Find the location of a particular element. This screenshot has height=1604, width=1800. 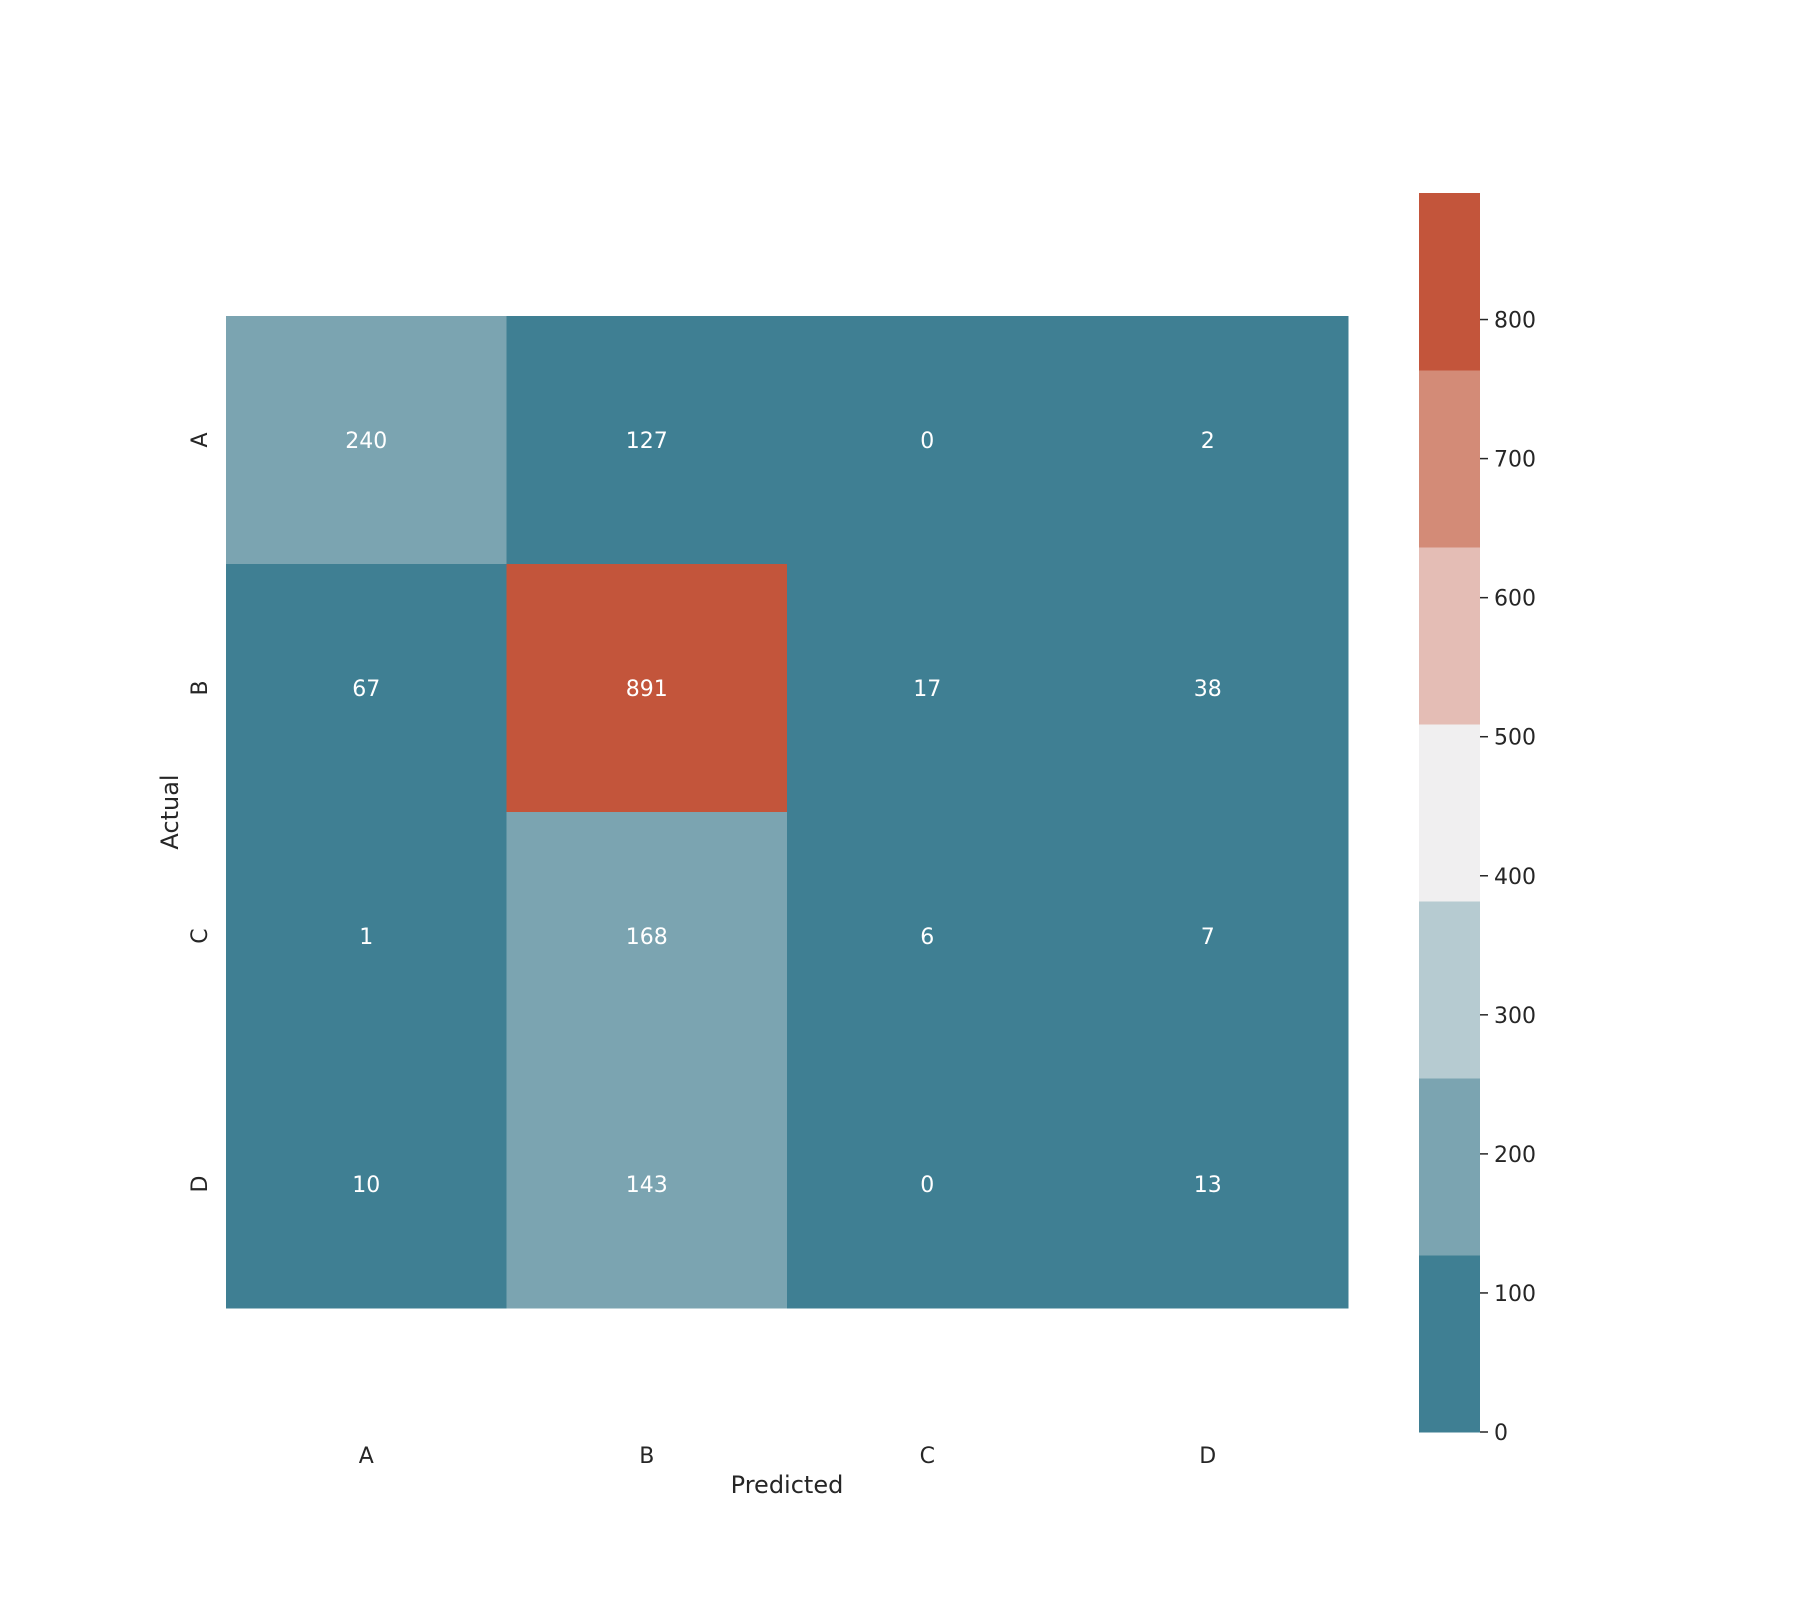

colorbar-tick-label: 400 is located at coordinates (1515, 877).